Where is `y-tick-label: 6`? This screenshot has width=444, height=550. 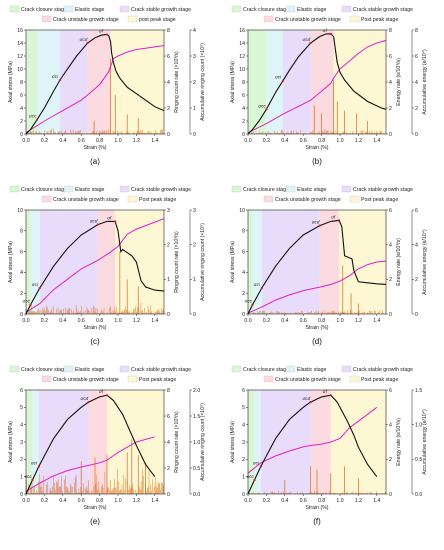 y-tick-label: 6 is located at coordinates (21, 252).